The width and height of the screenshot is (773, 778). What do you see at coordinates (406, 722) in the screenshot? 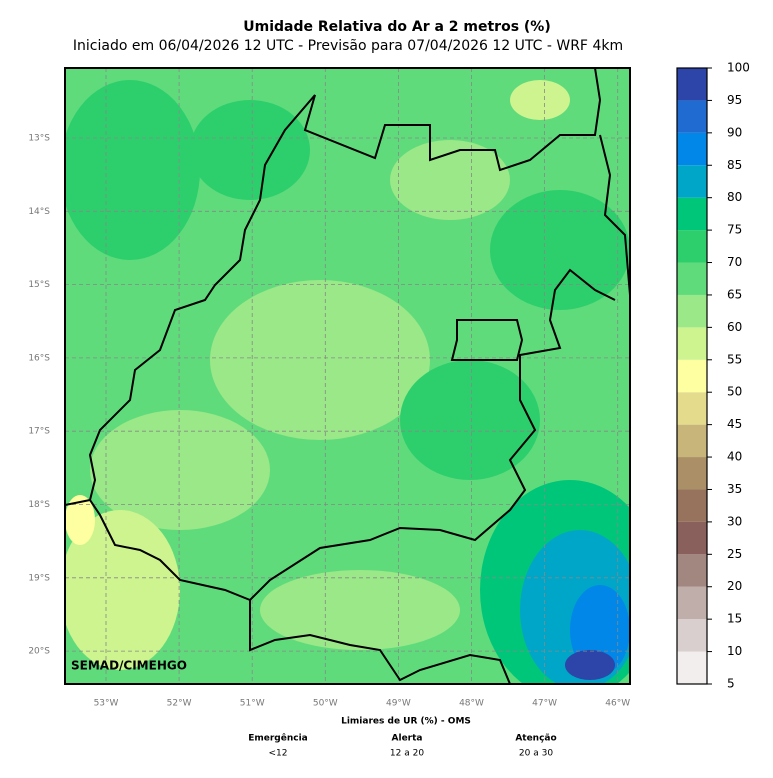
I see `thresholds-title: Limiares de UR (%) - OMS` at bounding box center [406, 722].